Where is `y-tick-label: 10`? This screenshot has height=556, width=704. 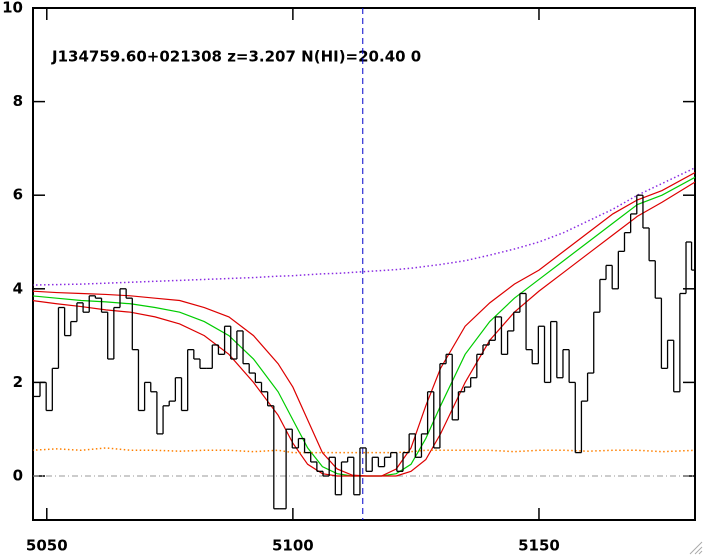
y-tick-label: 10 is located at coordinates (12, 8).